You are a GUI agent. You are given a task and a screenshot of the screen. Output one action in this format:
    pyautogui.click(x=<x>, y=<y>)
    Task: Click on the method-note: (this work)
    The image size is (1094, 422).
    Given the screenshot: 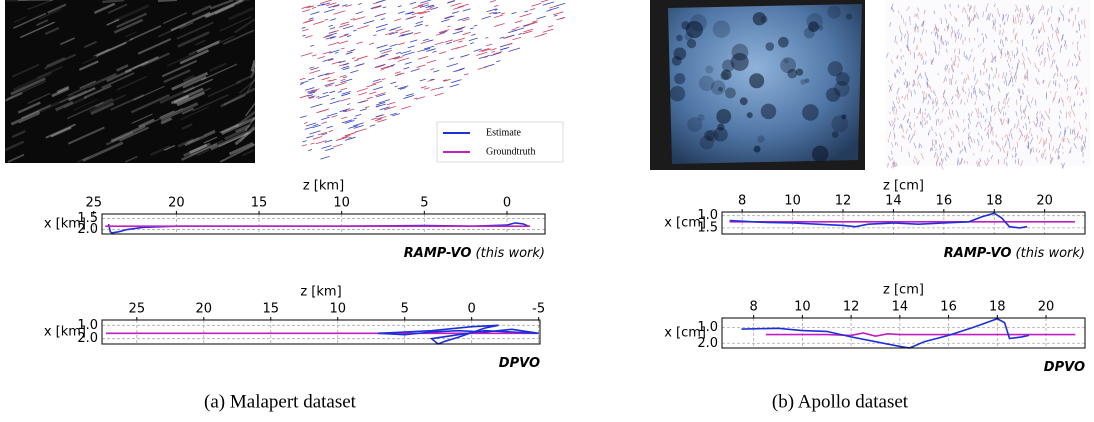 What is the action you would take?
    pyautogui.click(x=1050, y=253)
    